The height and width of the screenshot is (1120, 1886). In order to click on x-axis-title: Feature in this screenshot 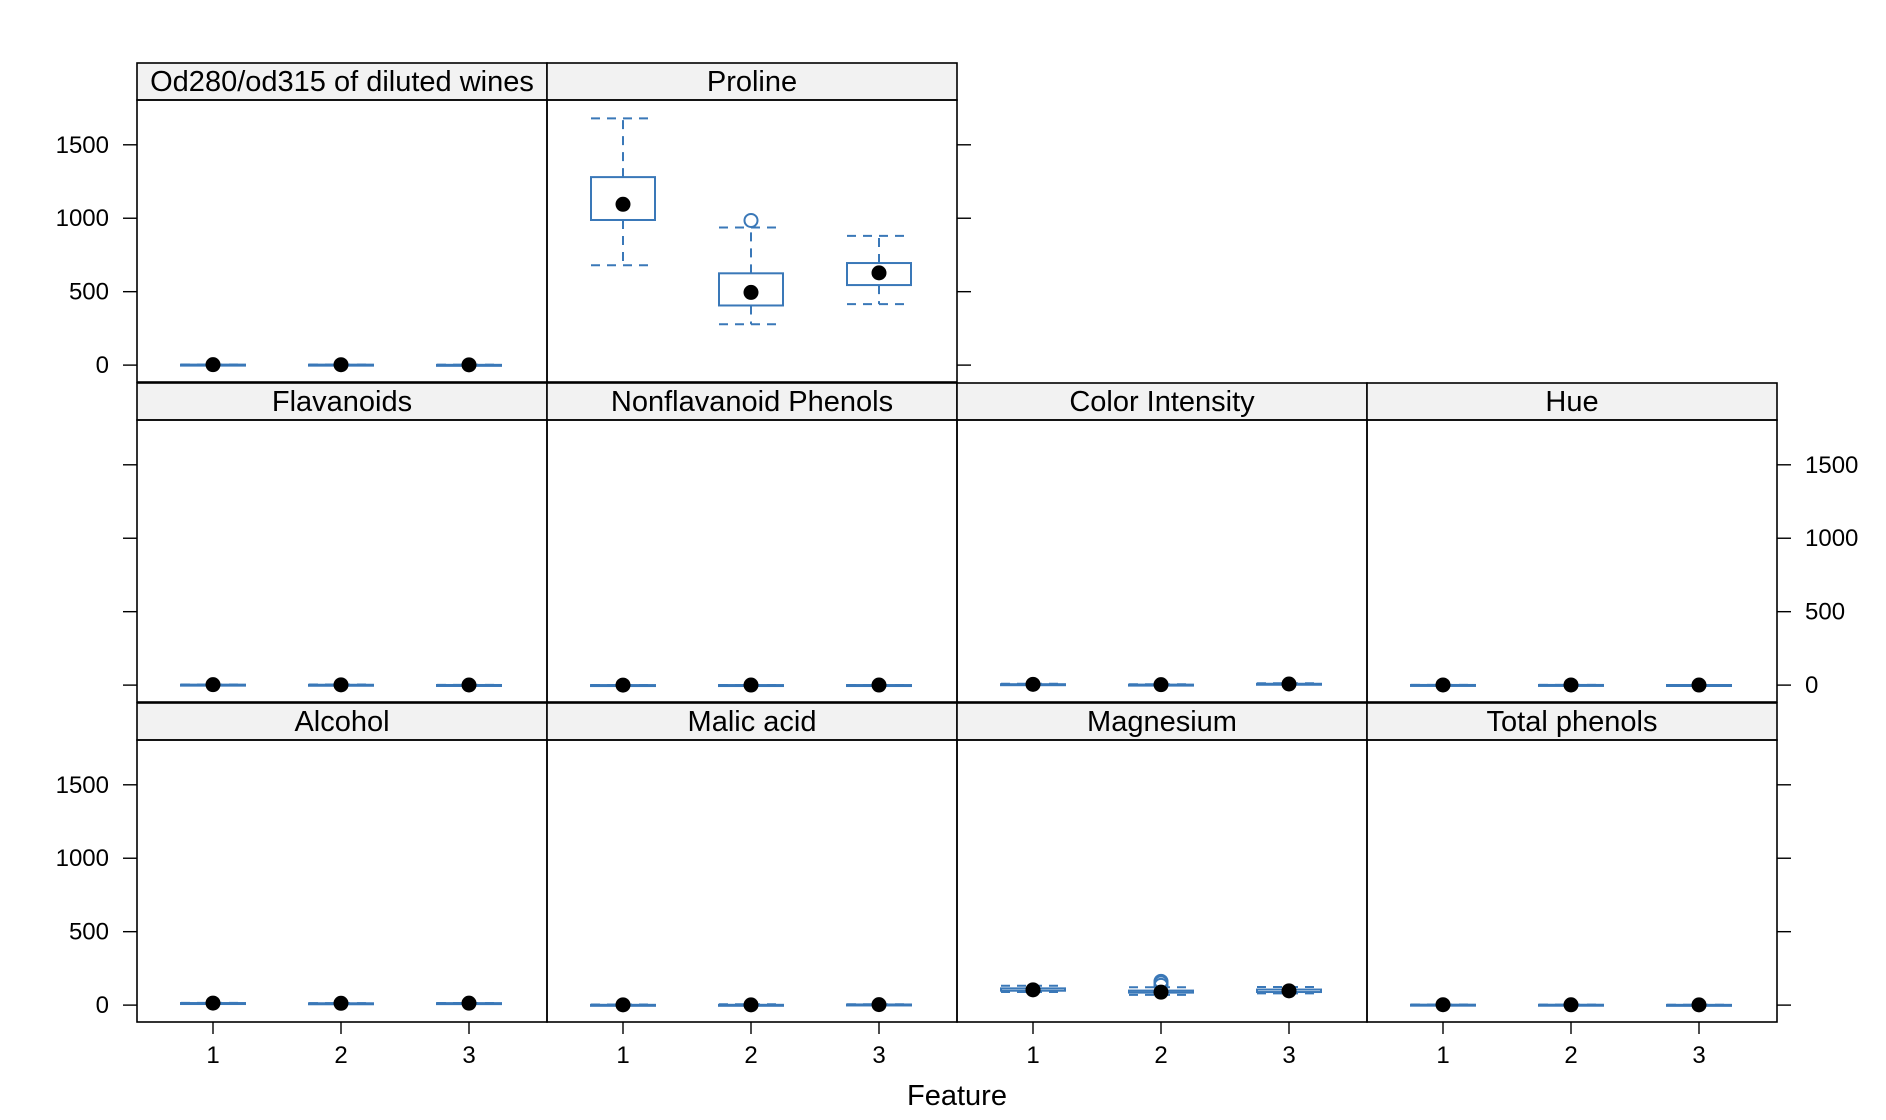, I will do `click(957, 1096)`.